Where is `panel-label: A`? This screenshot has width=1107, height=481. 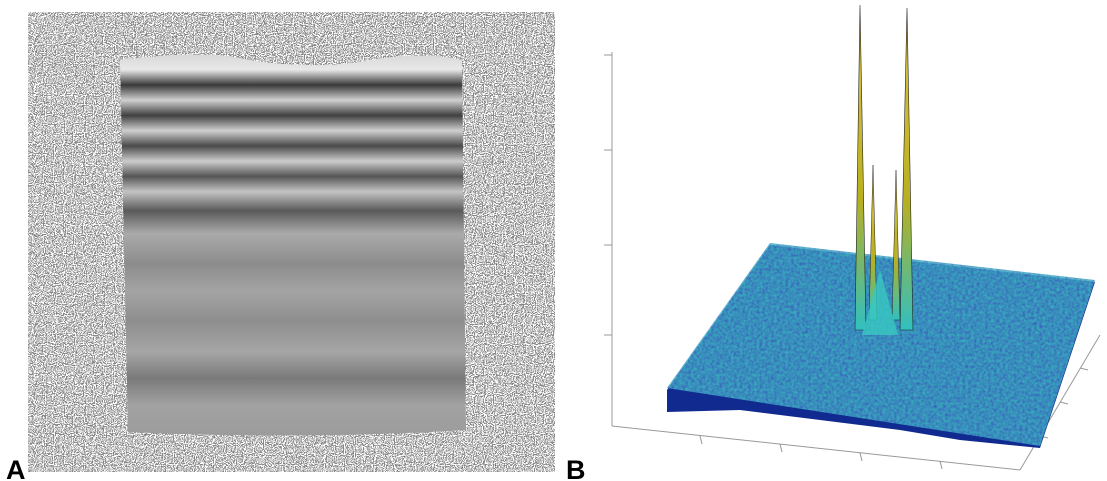 panel-label: A is located at coordinates (16, 468).